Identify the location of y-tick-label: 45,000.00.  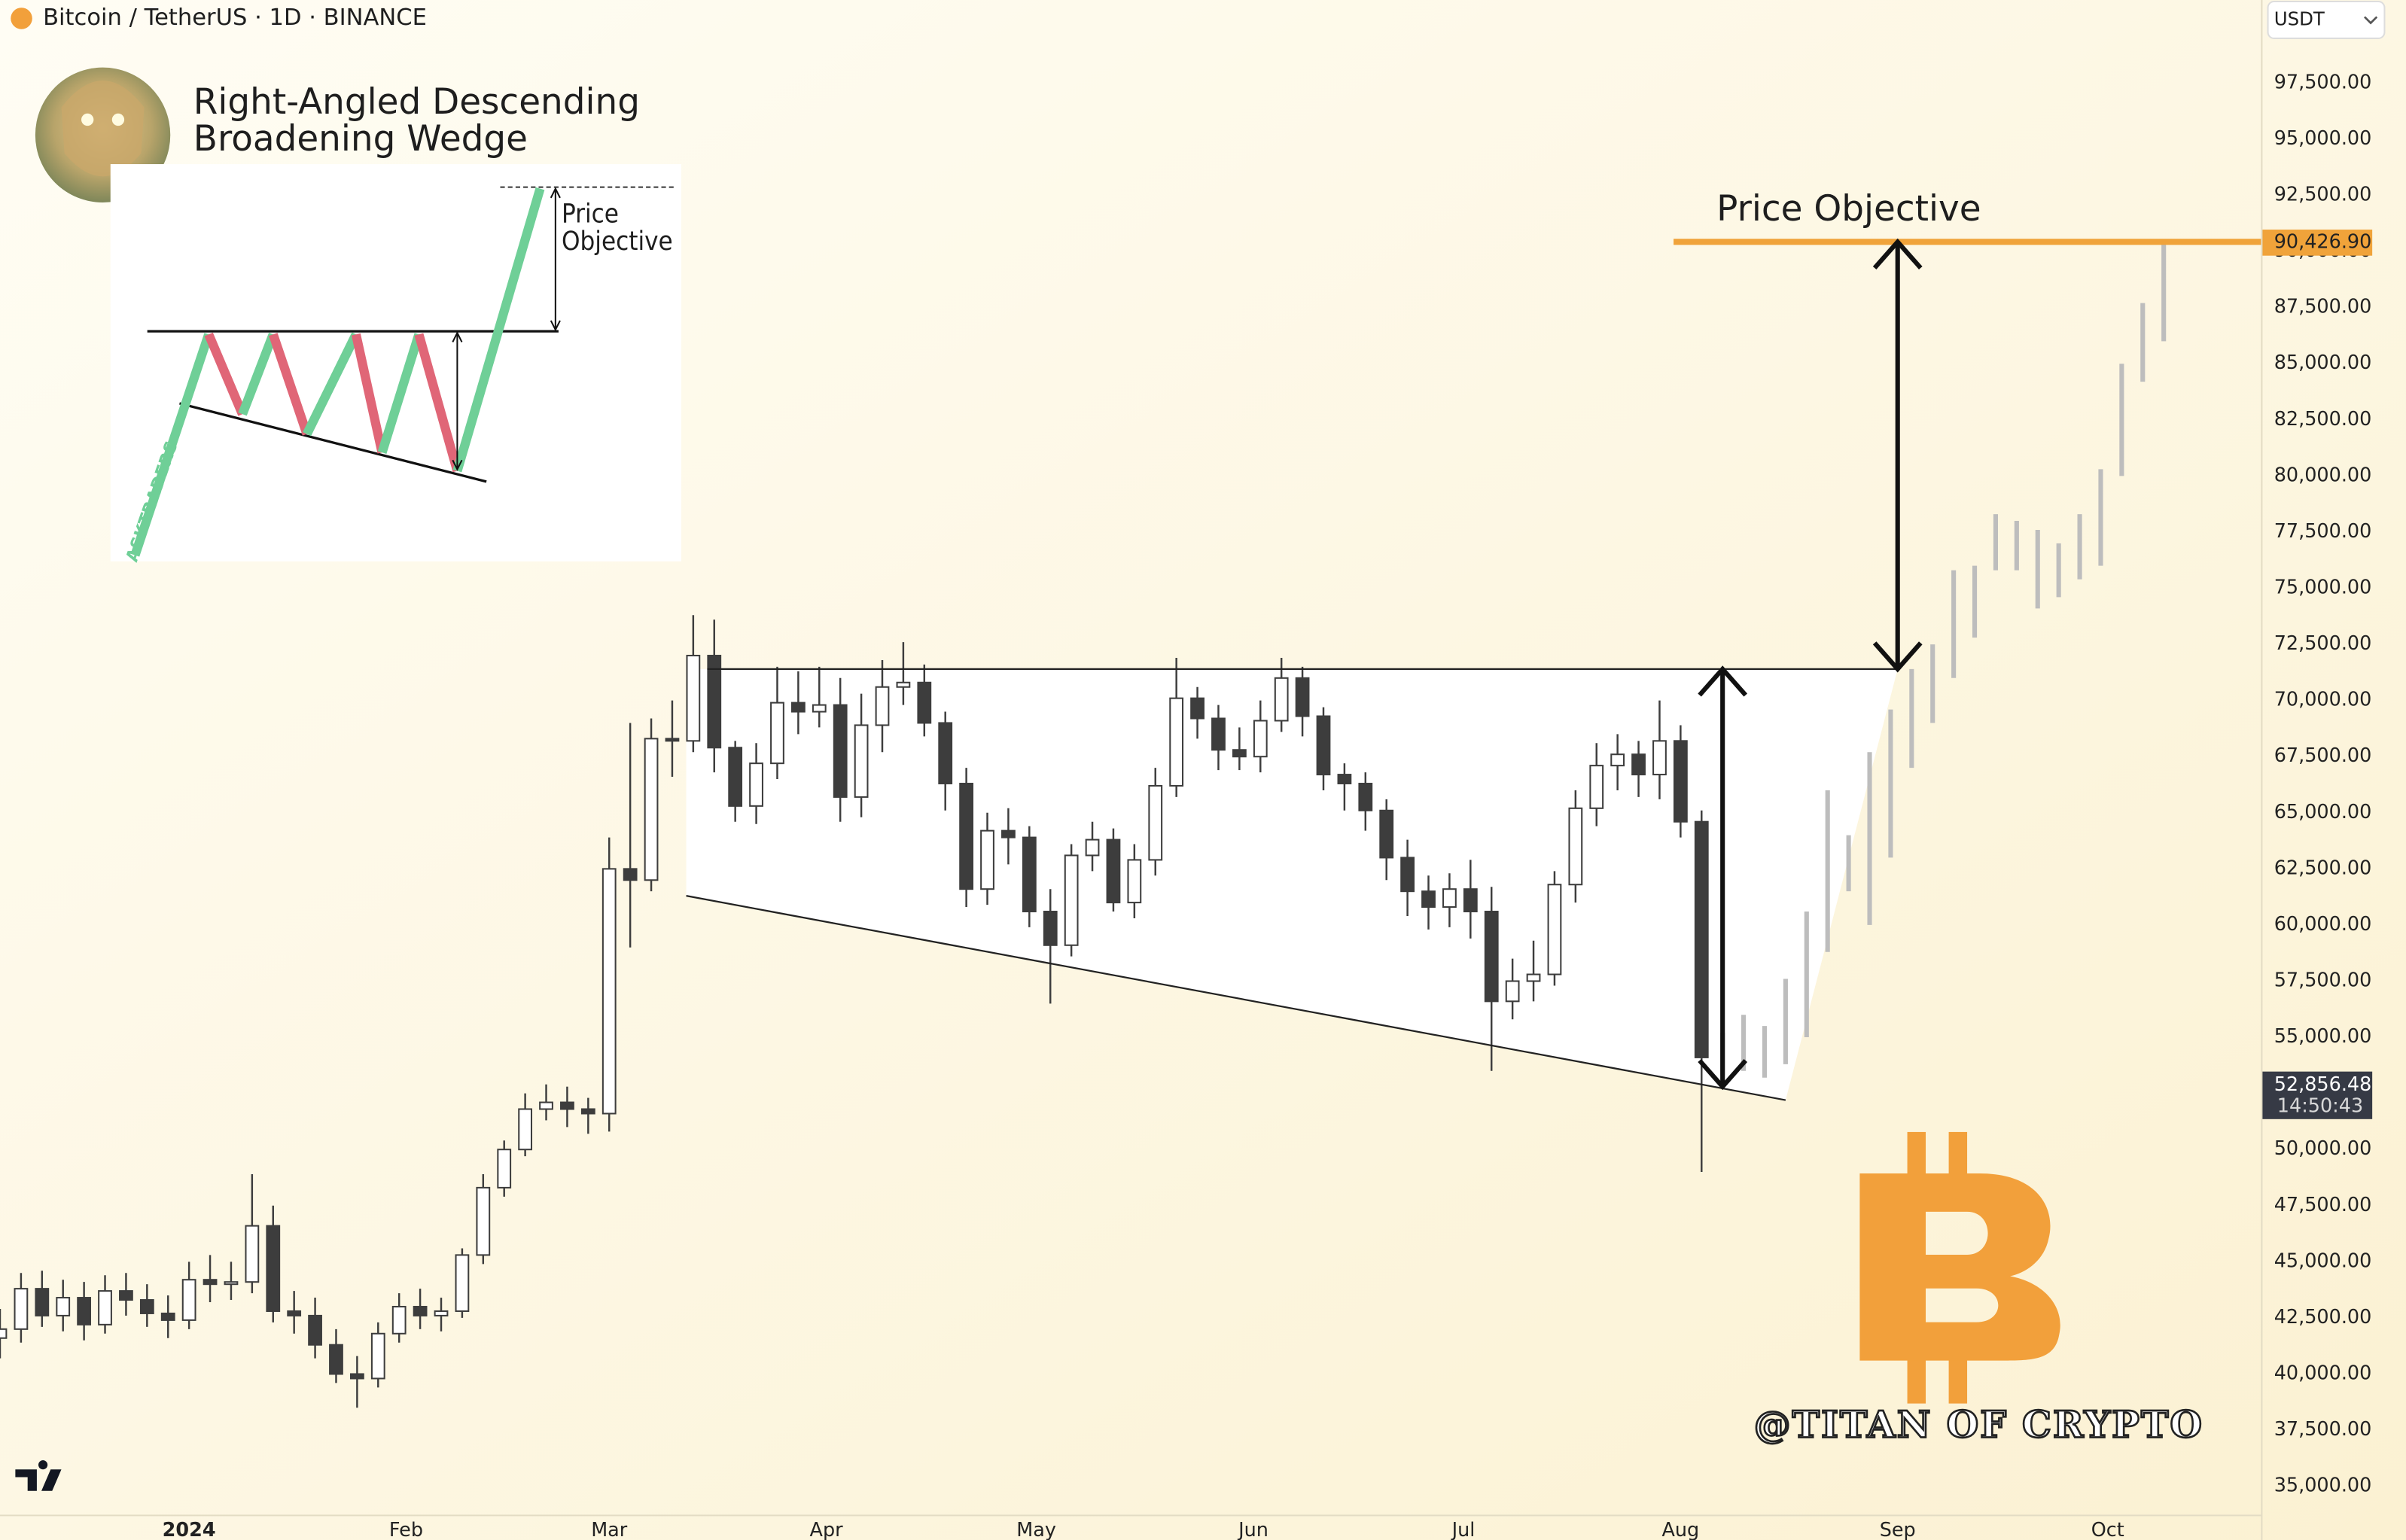
(2323, 1260).